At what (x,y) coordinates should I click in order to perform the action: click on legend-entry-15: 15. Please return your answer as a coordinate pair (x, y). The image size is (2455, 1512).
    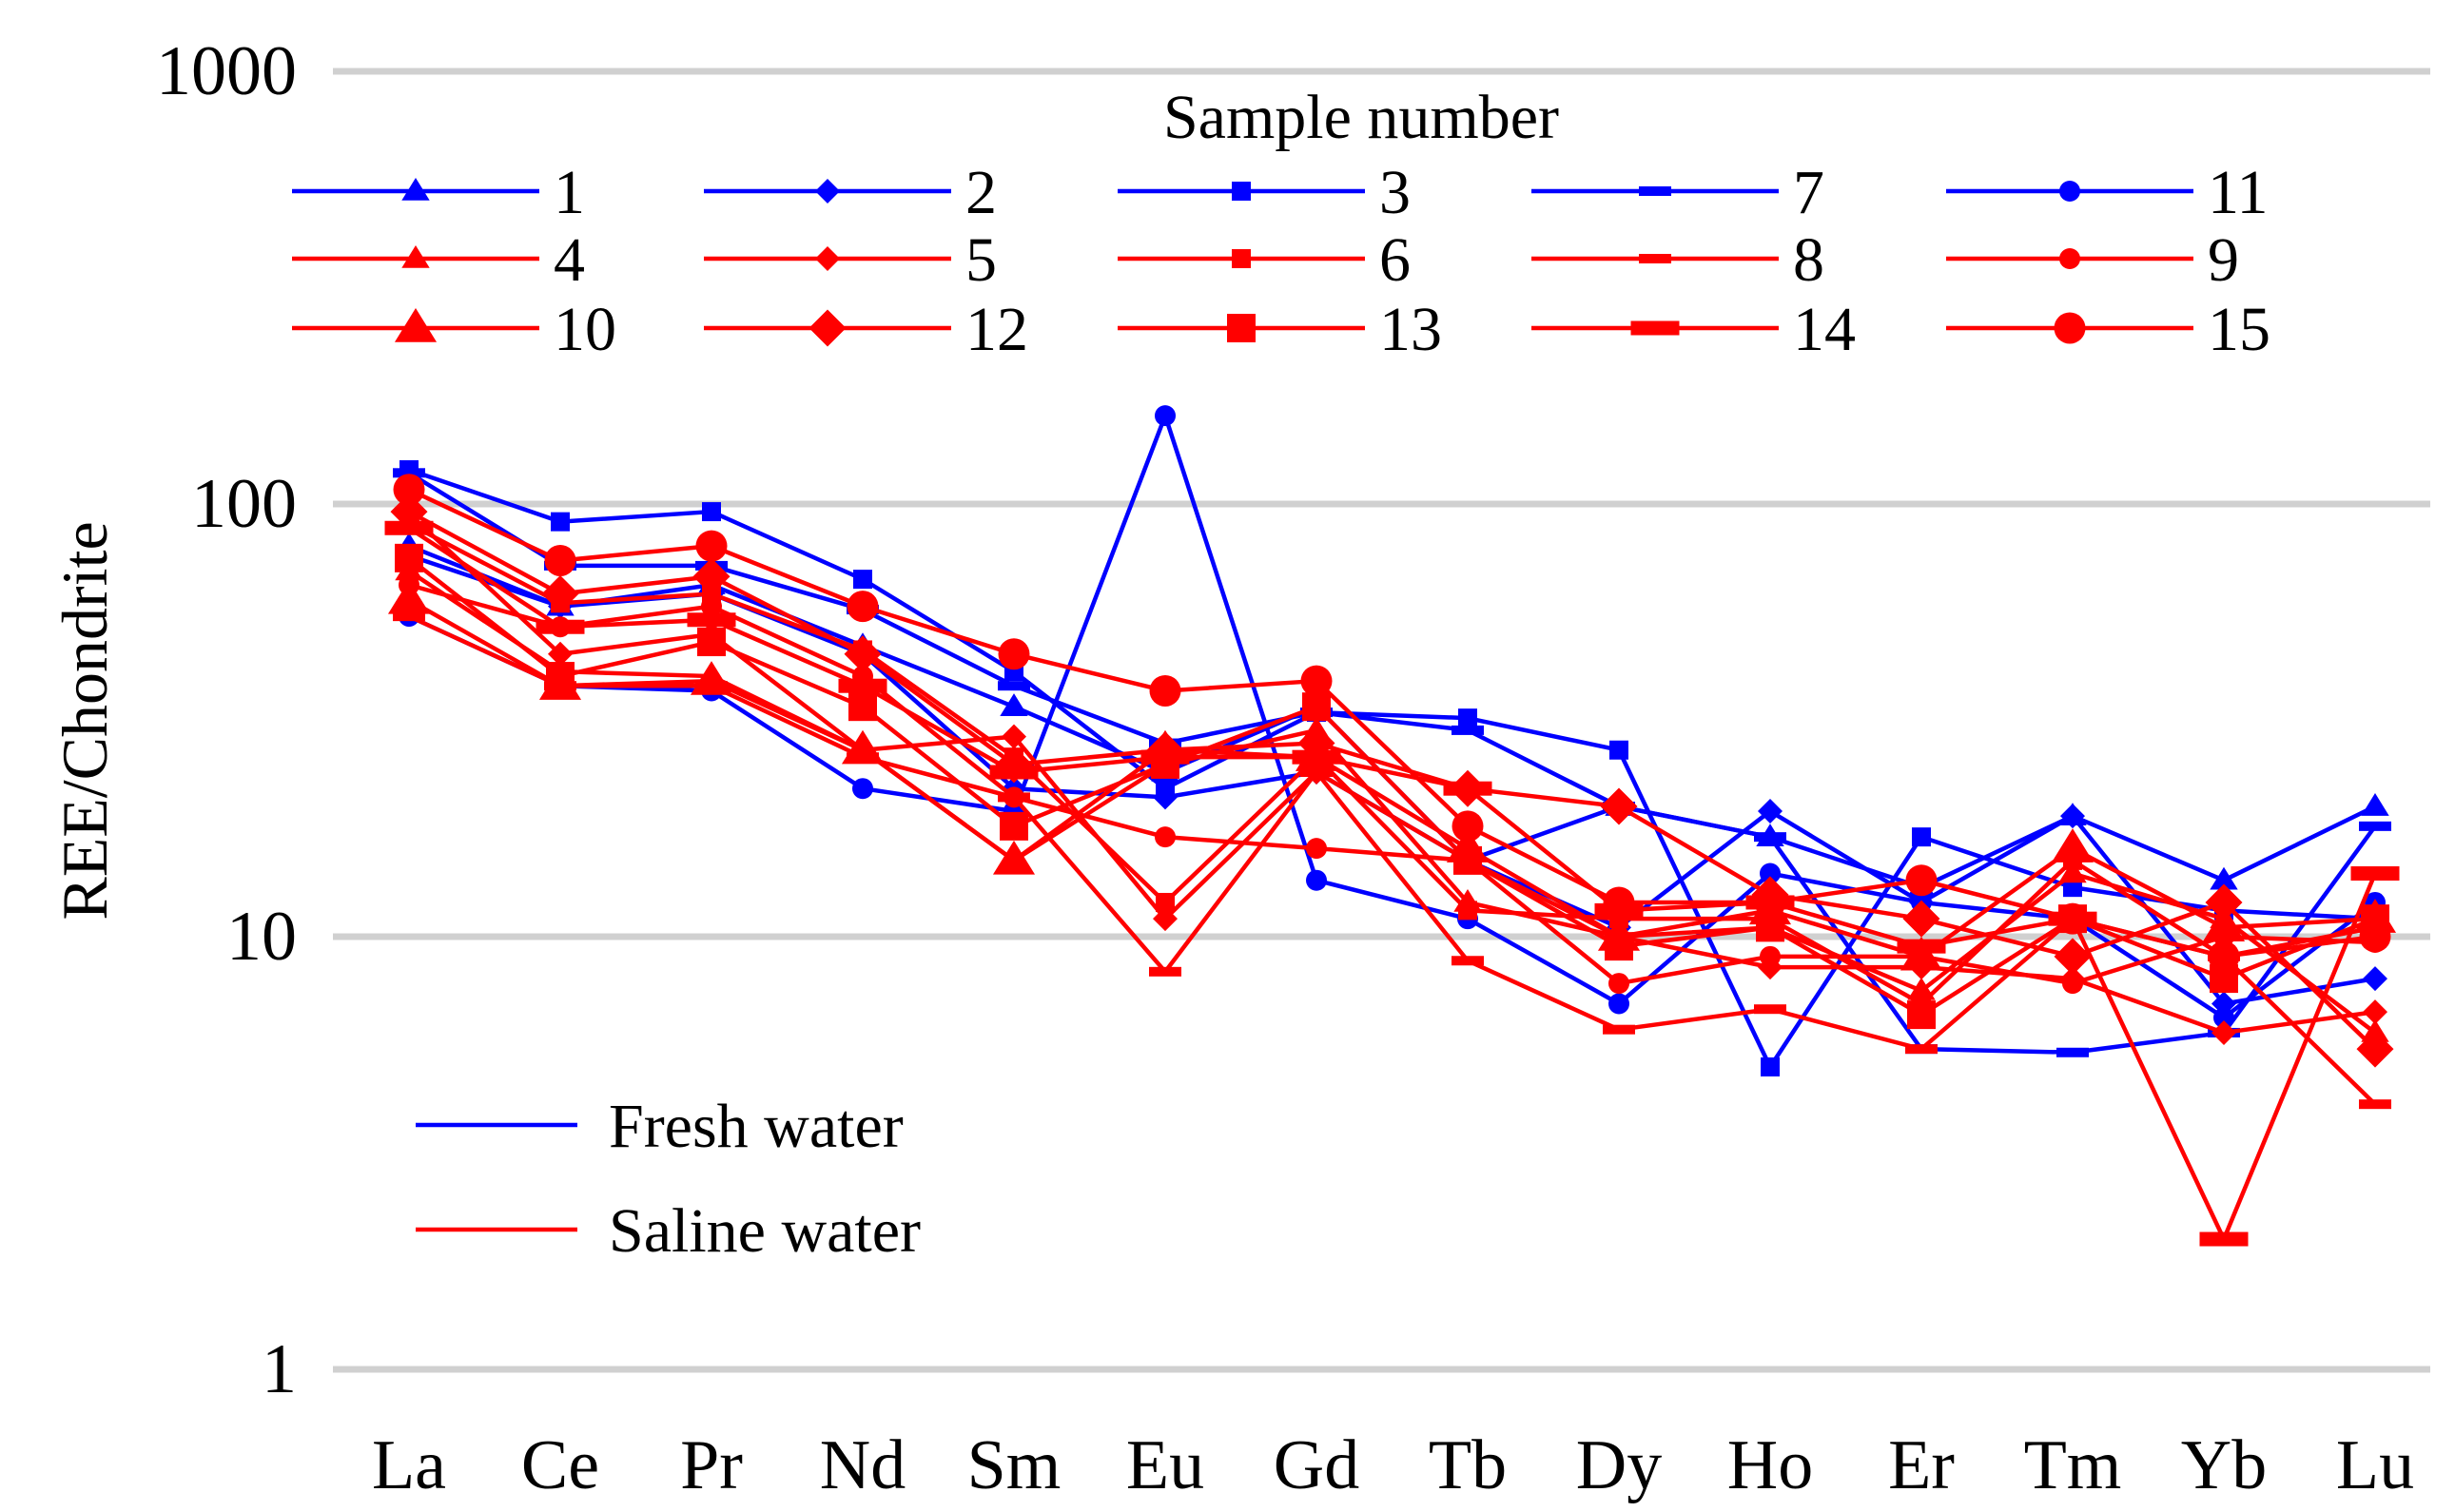
    Looking at the image, I should click on (2108, 330).